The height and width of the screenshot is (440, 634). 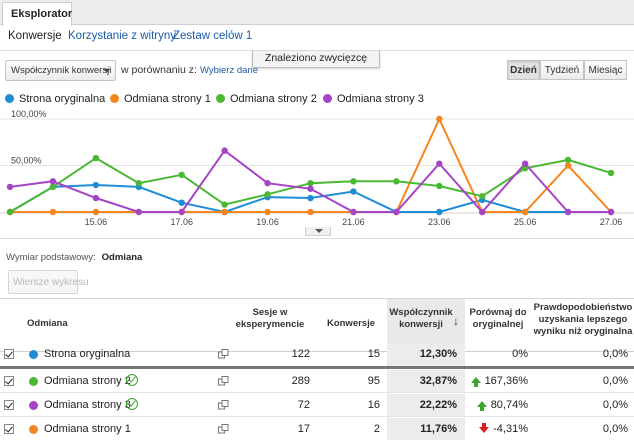 I want to click on table-row: Odmiana strony 2 289 95 32,87% 167,36% 0,0%, so click(x=317, y=381).